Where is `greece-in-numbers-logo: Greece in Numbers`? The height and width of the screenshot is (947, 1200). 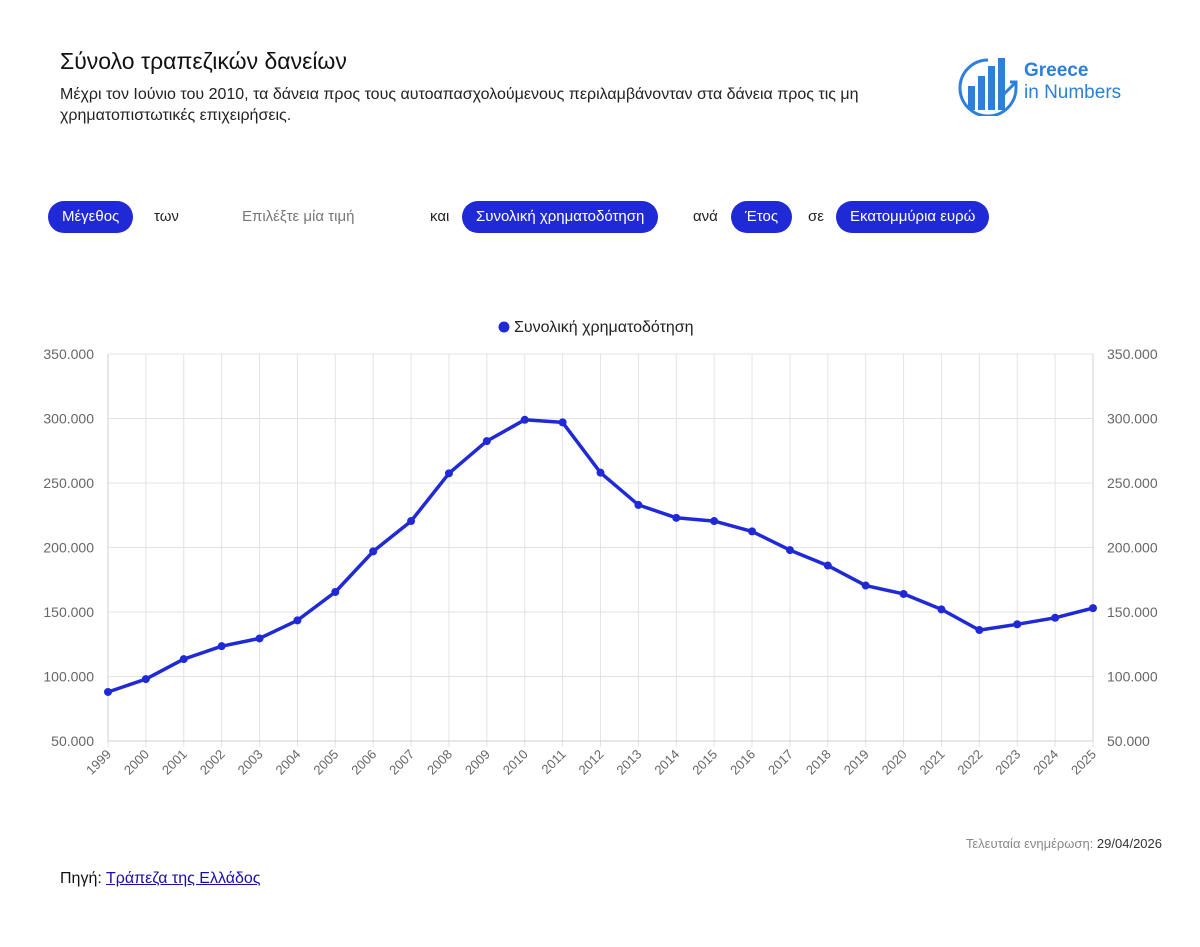
greece-in-numbers-logo: Greece in Numbers is located at coordinates (1058, 85).